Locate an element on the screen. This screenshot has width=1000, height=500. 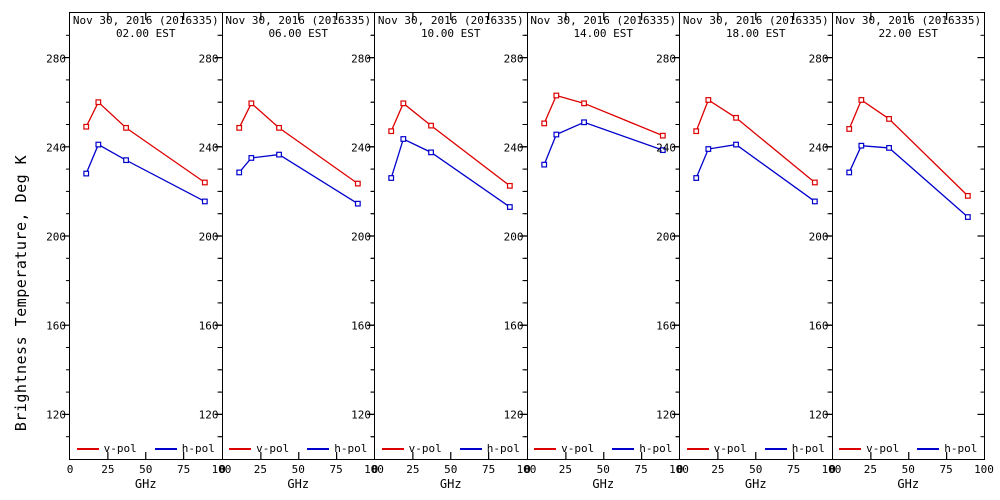
vpol-line-swatch is located at coordinates (850, 448).